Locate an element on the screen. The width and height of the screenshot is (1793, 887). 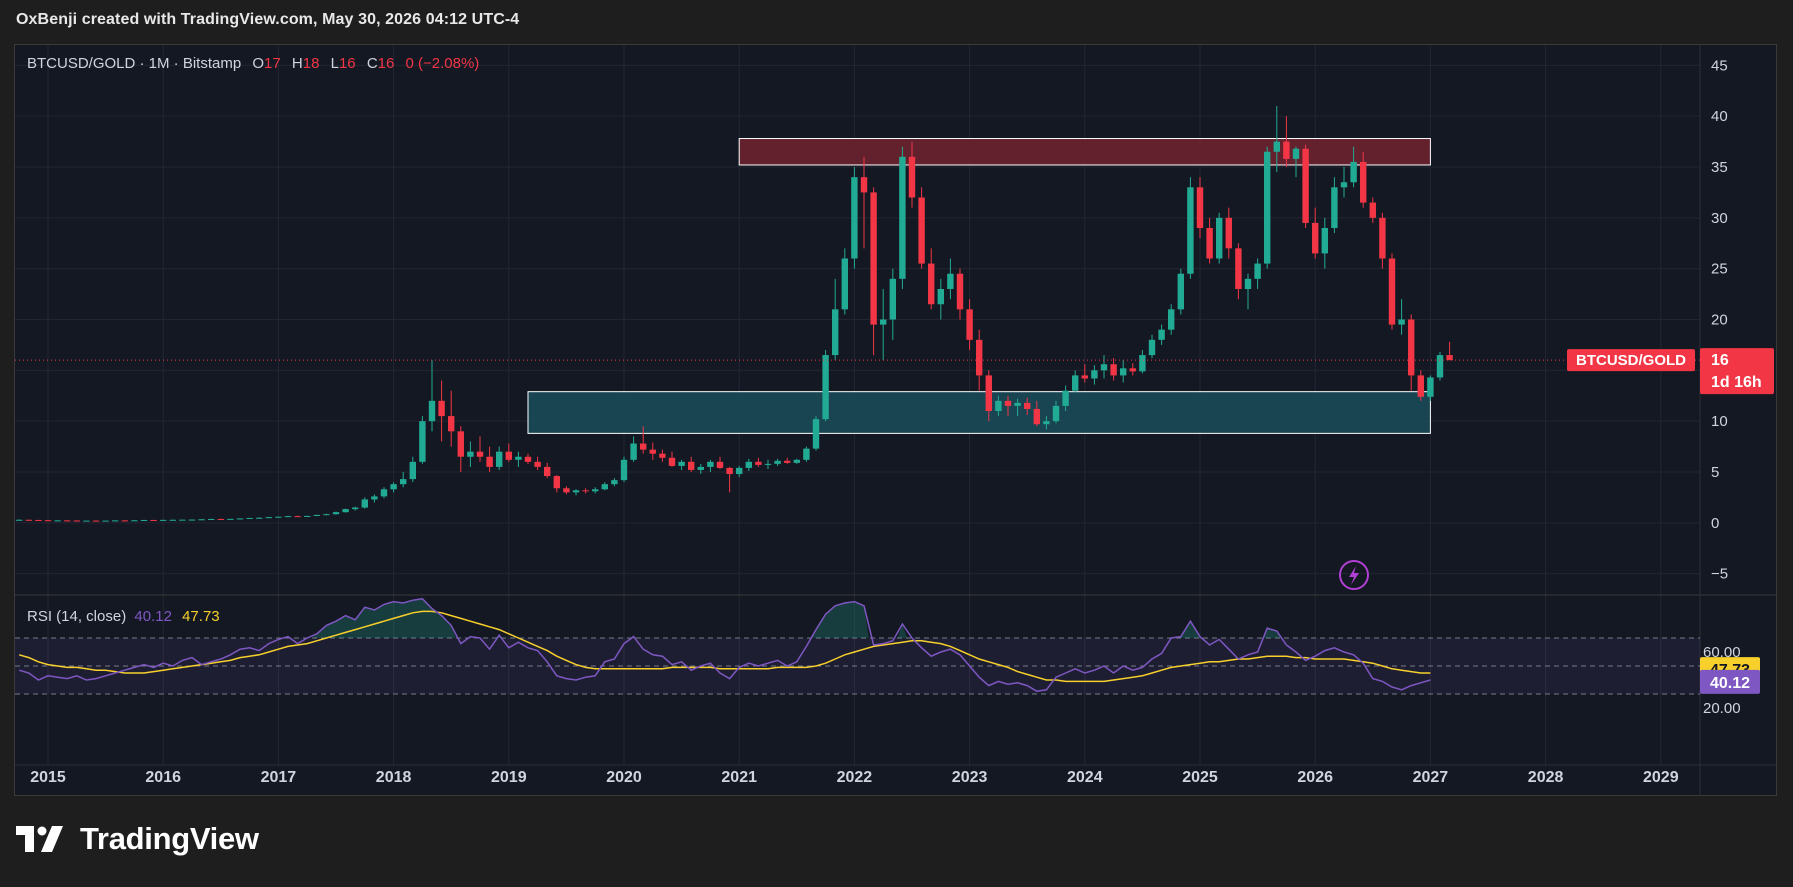
symbol-name: BTCUSD/GOLD · 1M · Bitstamp is located at coordinates (134, 63).